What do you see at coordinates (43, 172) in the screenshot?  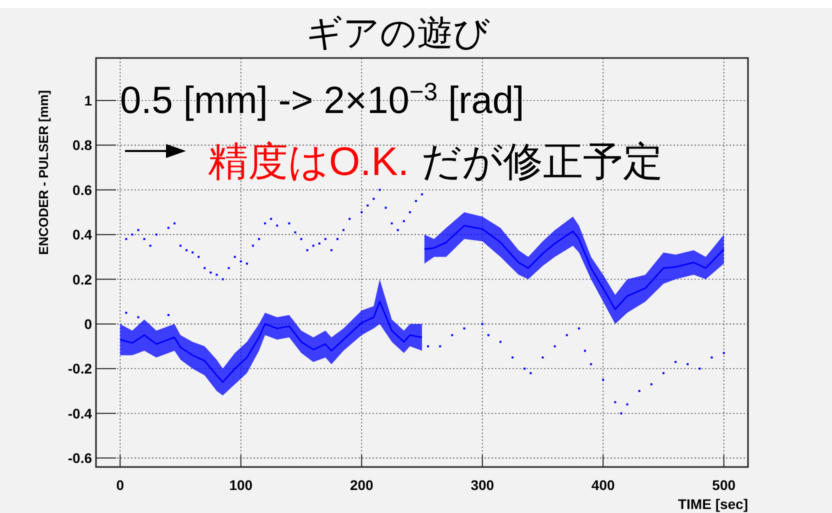 I see `y-axis-title: ENCODER - PULSER [mm]` at bounding box center [43, 172].